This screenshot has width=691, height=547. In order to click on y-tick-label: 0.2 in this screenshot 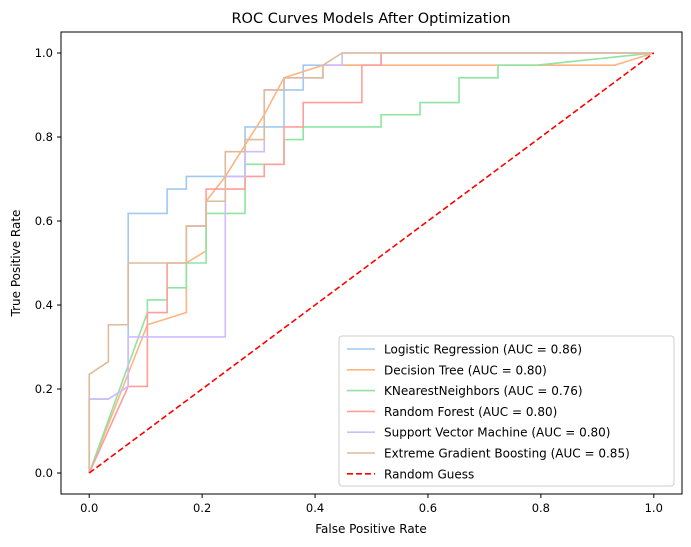, I will do `click(44, 389)`.